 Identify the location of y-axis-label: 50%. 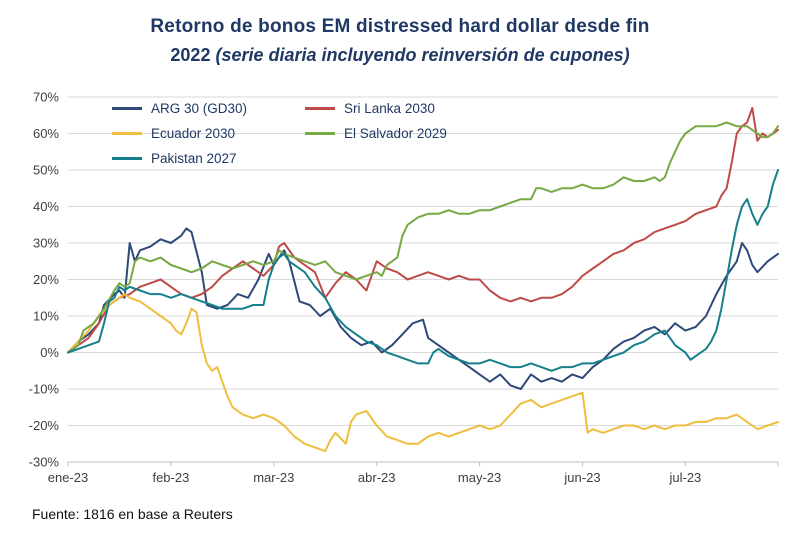
(46, 170).